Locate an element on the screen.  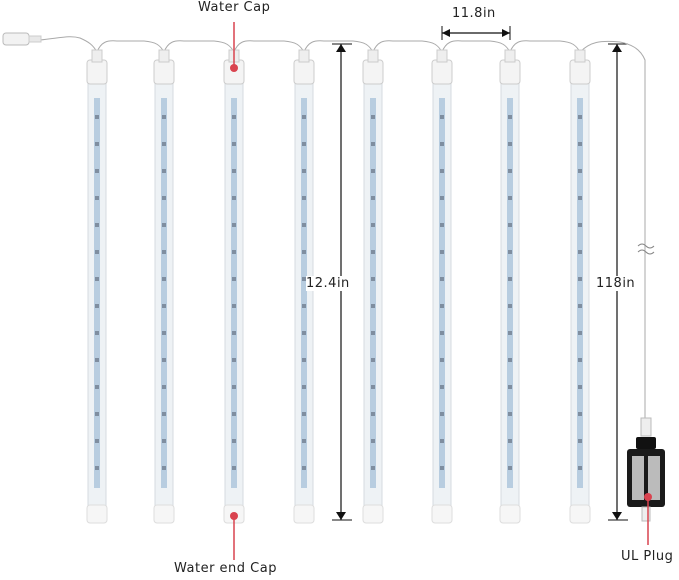
water-cap-label: Water Cap is located at coordinates (234, 7).